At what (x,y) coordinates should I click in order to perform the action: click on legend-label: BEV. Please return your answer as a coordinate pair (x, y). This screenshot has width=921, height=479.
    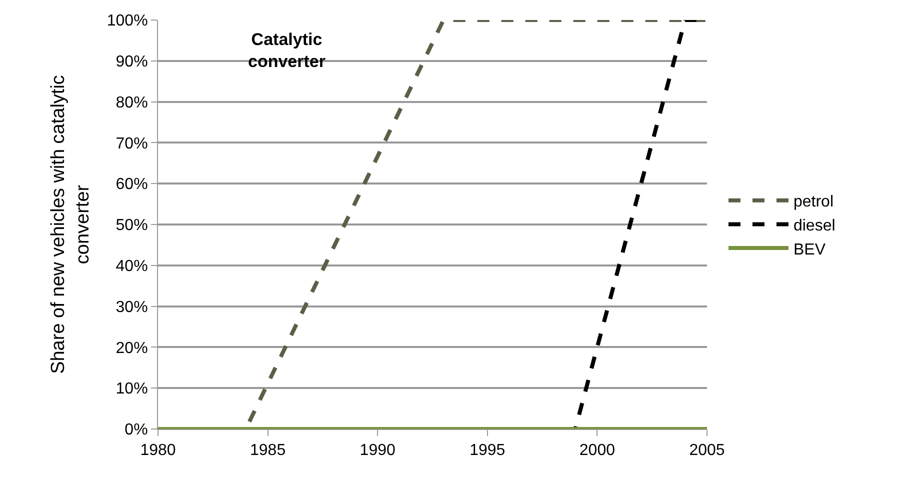
    Looking at the image, I should click on (809, 249).